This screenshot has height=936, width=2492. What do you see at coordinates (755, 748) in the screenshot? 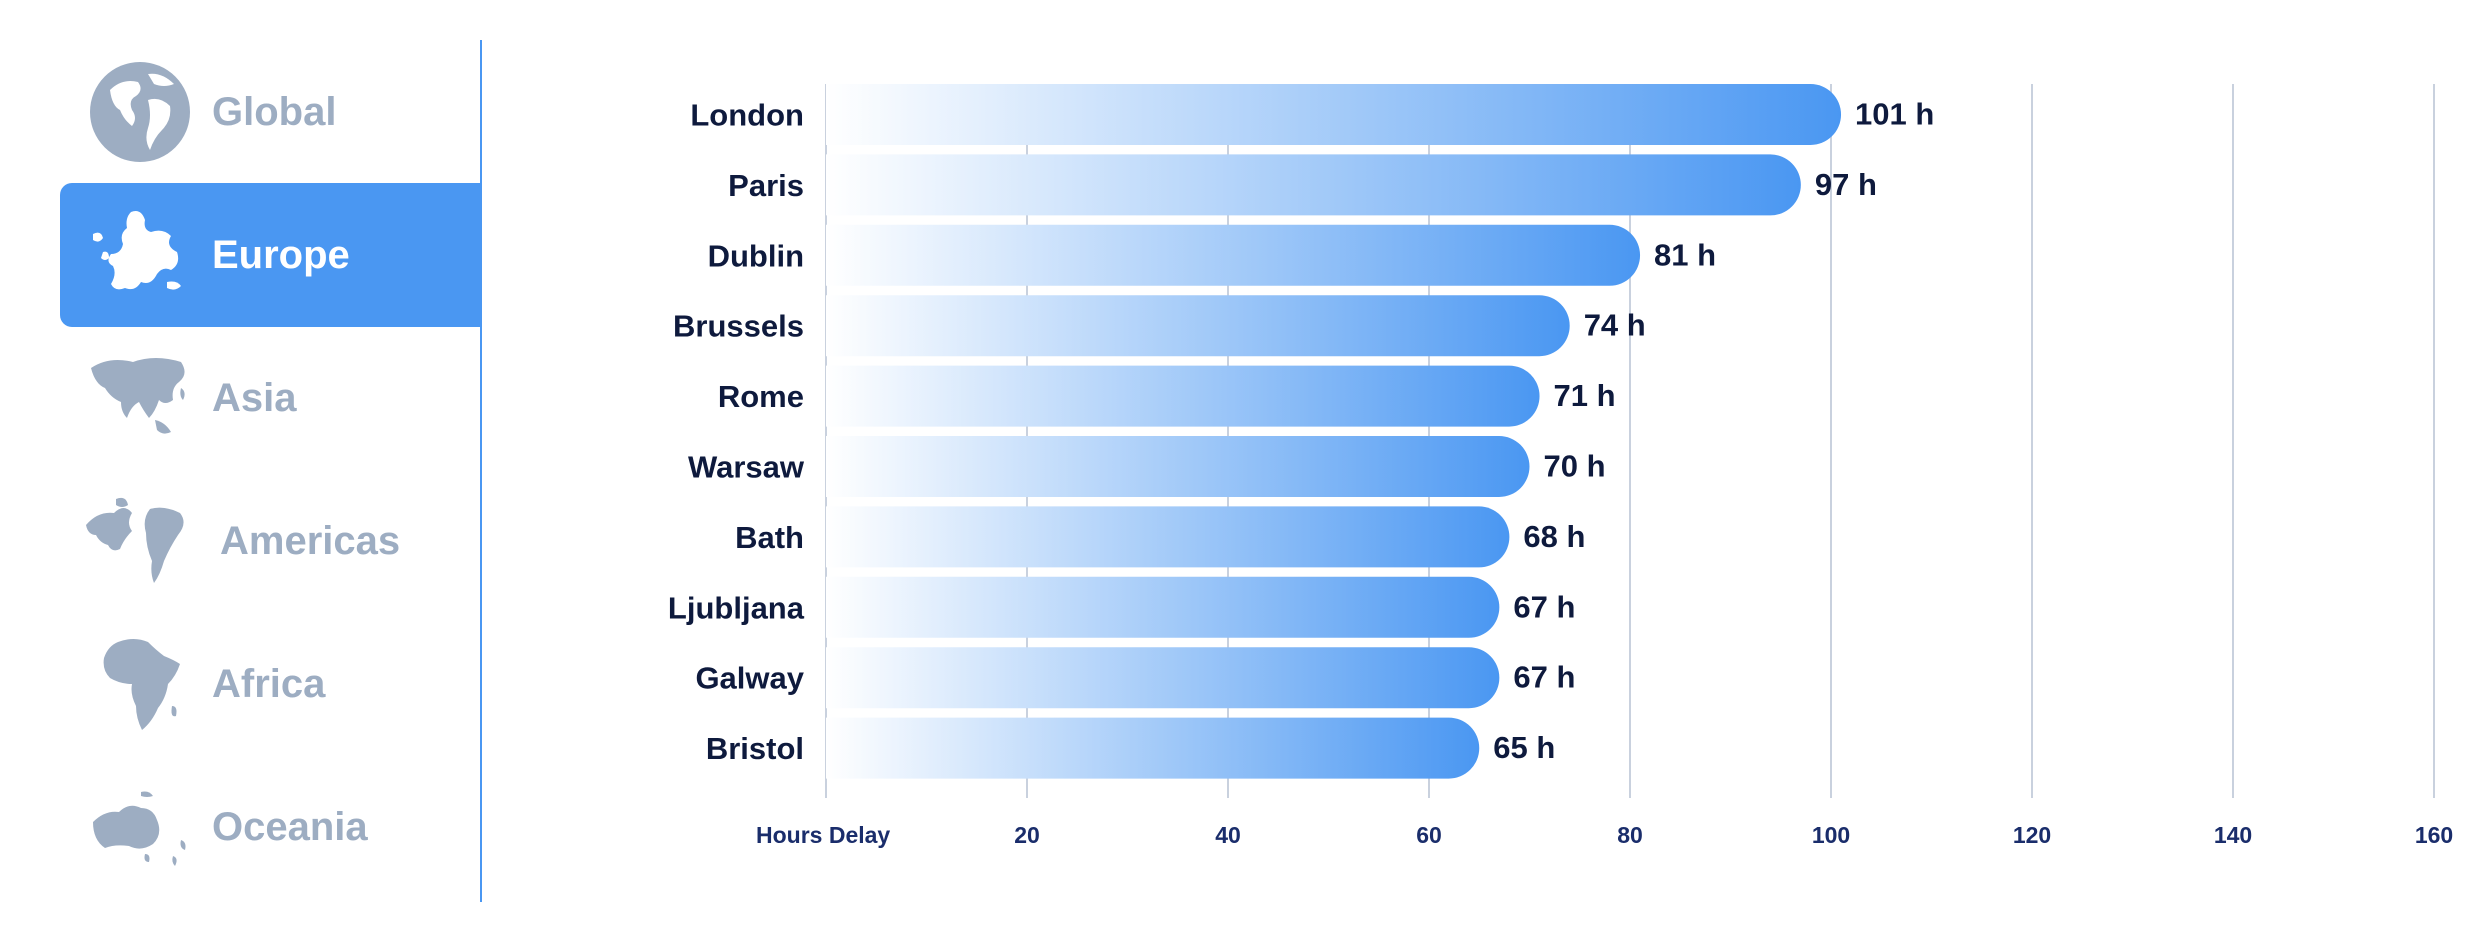
I see `category-label-bristol: Bristol` at bounding box center [755, 748].